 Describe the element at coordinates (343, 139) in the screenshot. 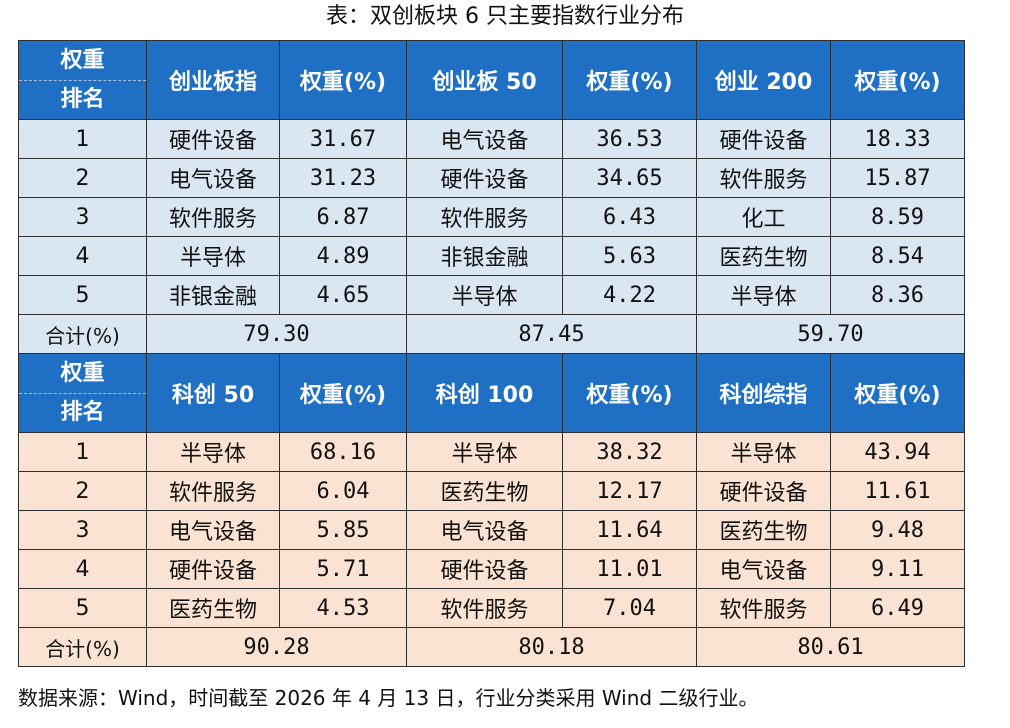

I see `weight-cell: 31.67` at that location.